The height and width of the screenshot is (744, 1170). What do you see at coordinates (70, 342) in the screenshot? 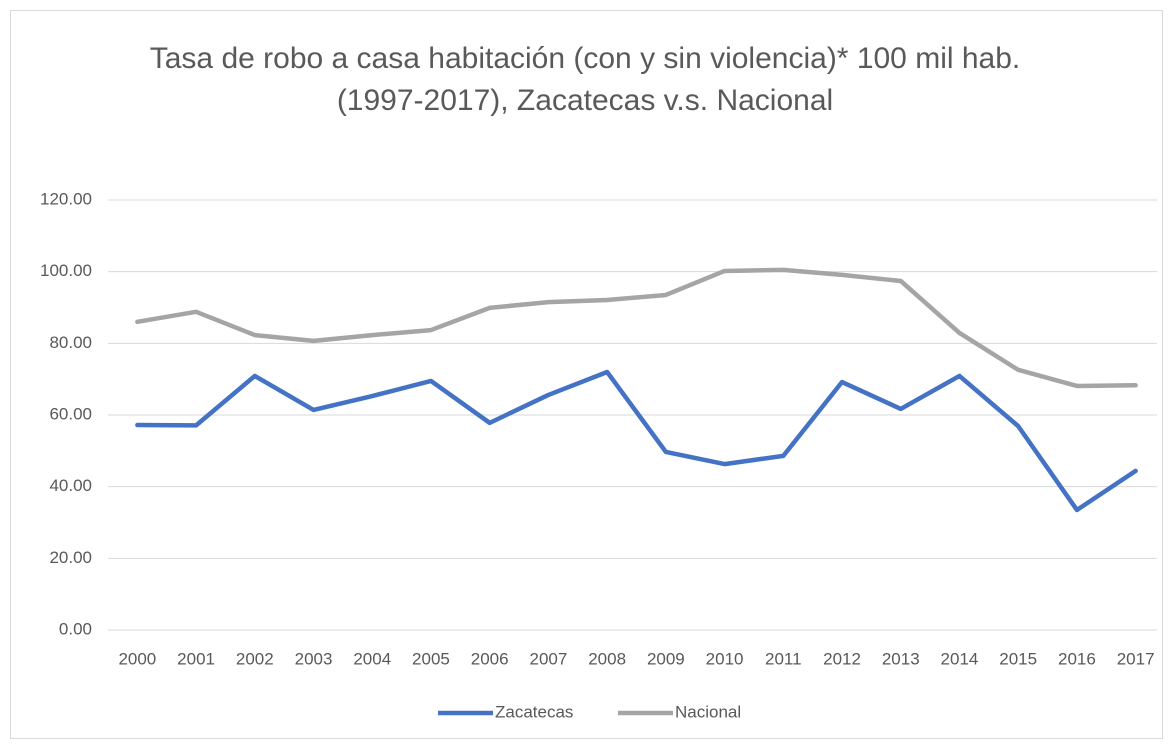
I see `y-tick-label: 80.00` at bounding box center [70, 342].